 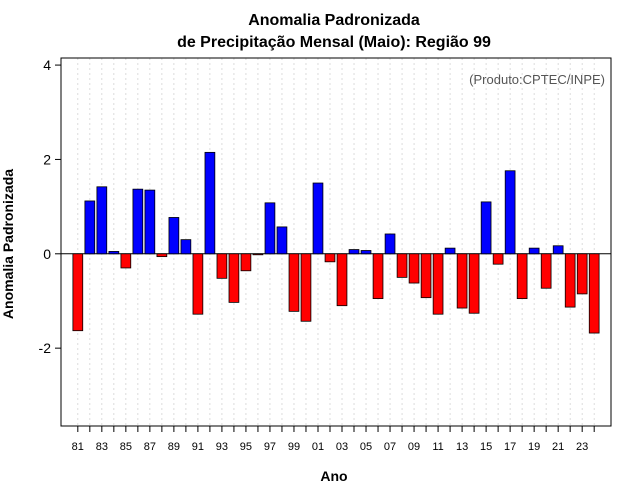 I want to click on credit-label: (Produto:CPTEC/INPE), so click(x=537, y=79).